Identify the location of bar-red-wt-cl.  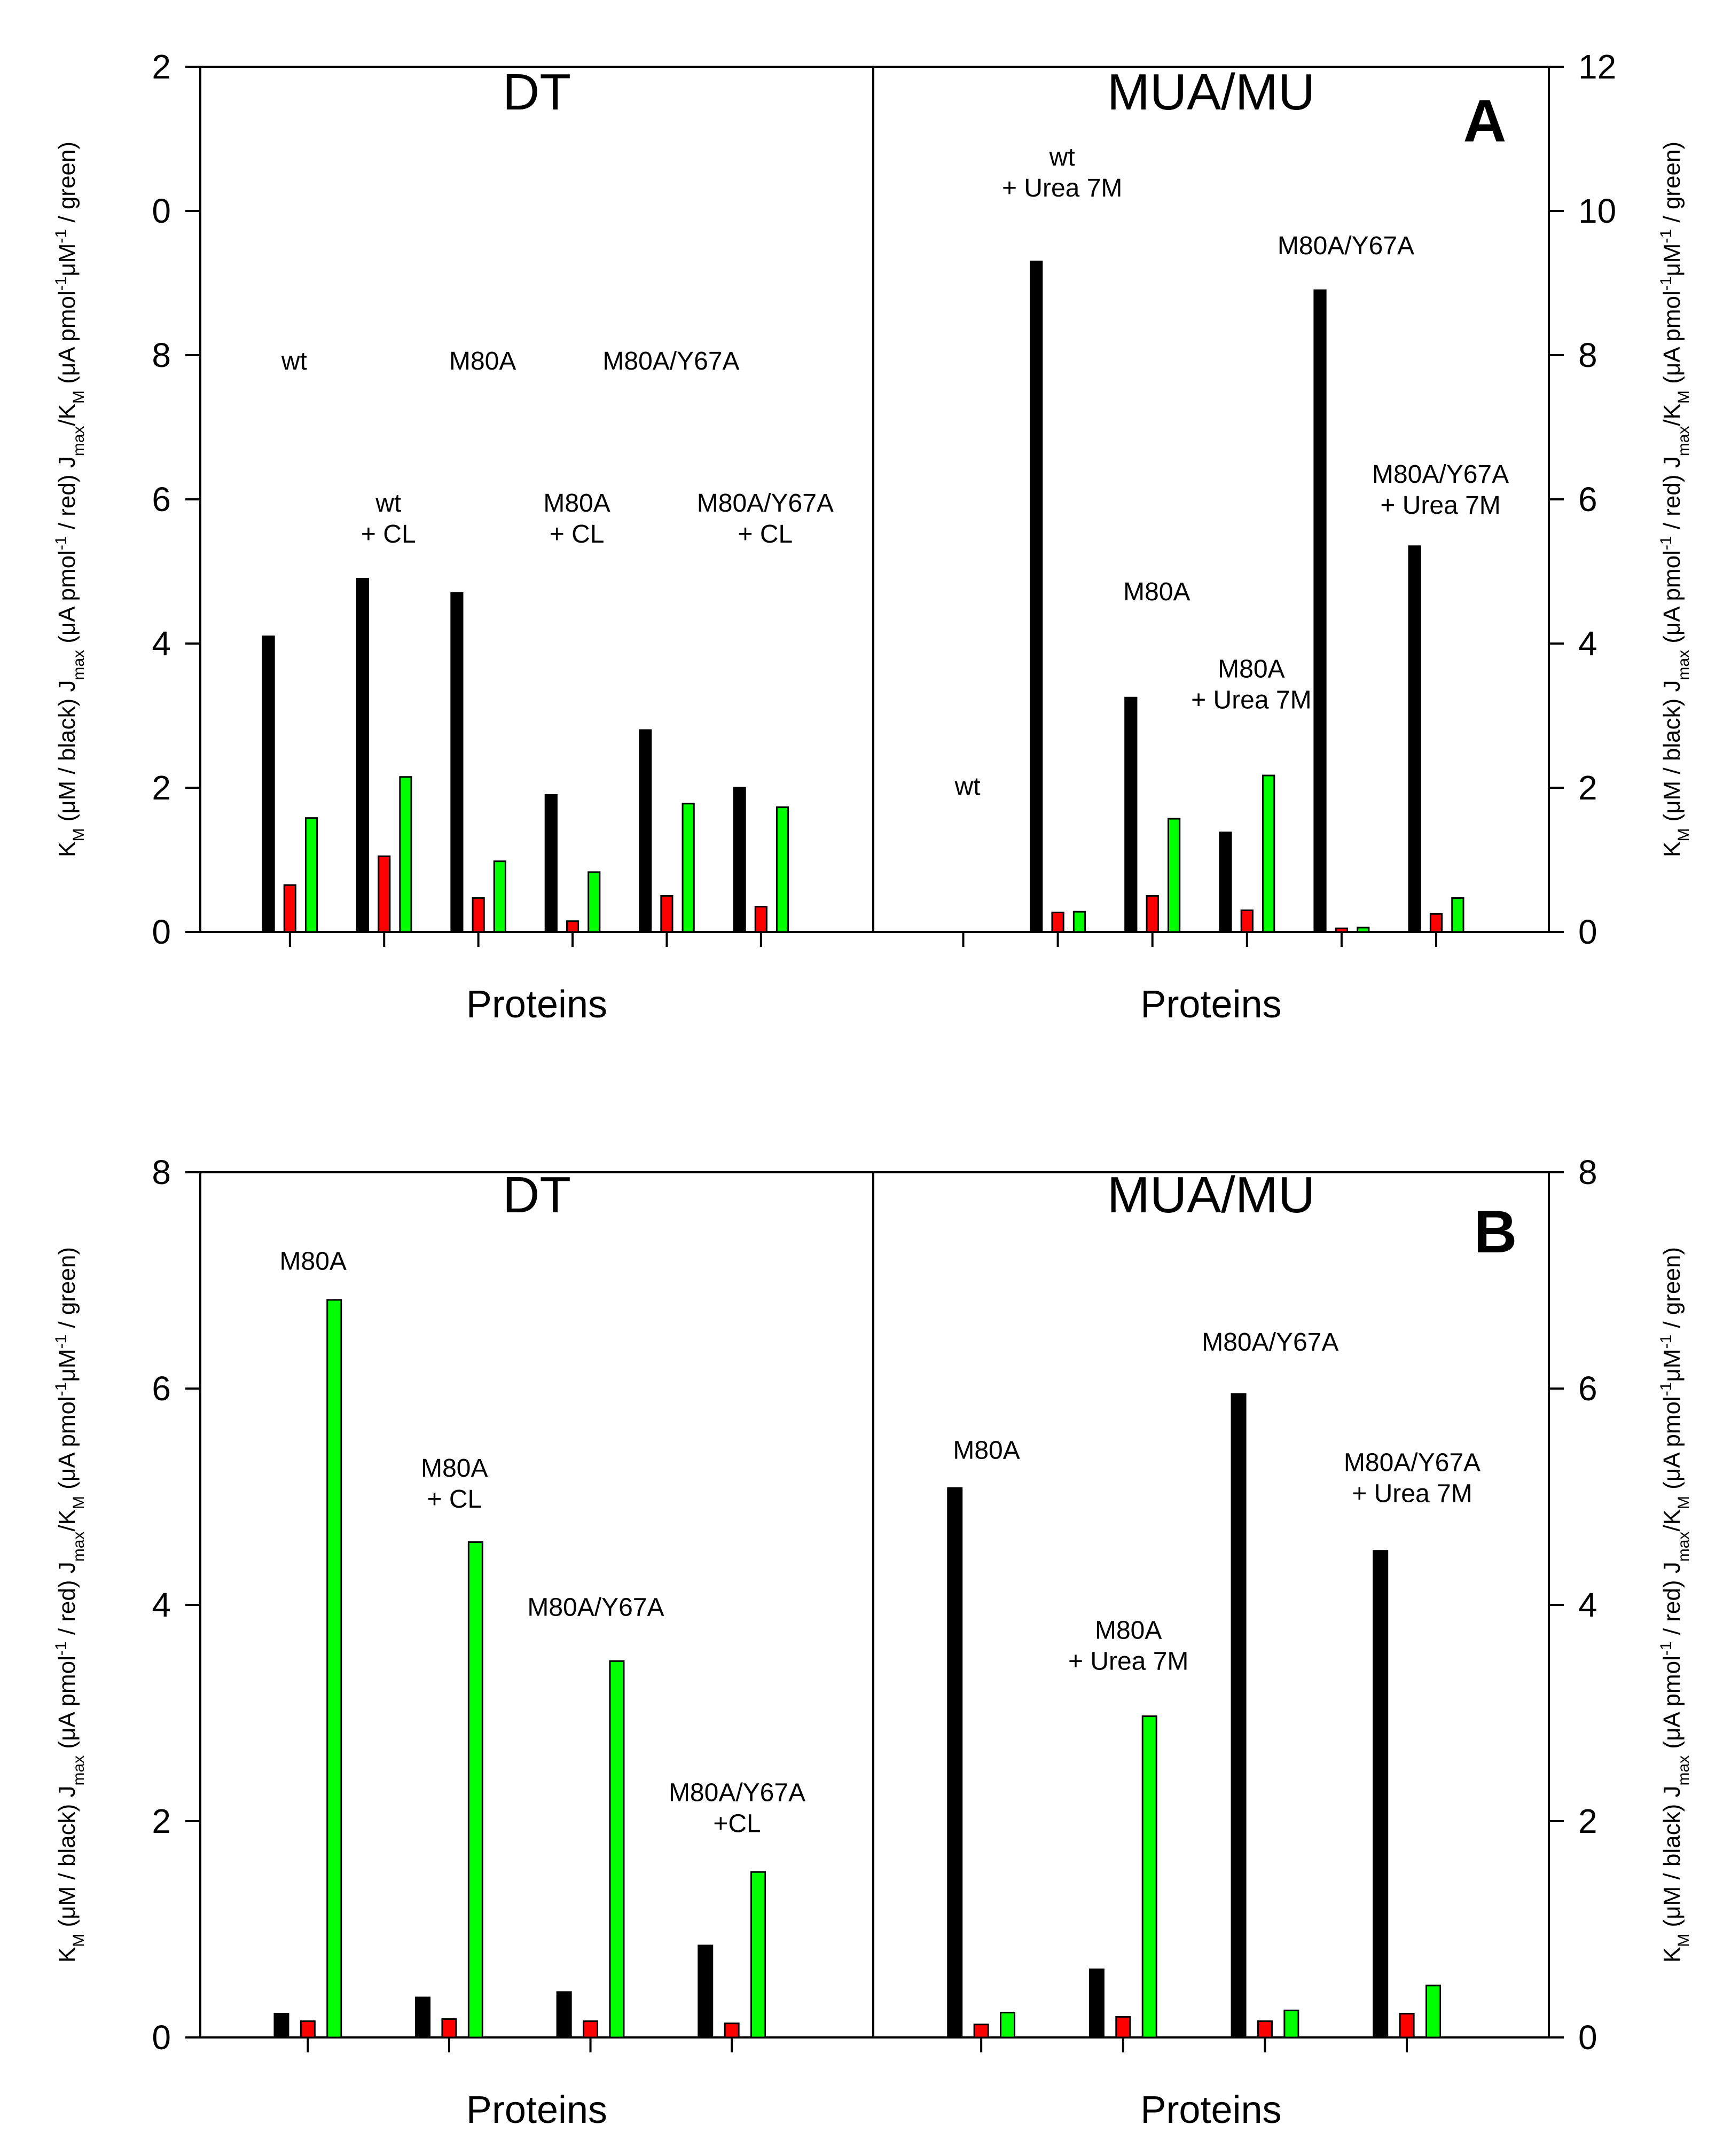
(384, 894).